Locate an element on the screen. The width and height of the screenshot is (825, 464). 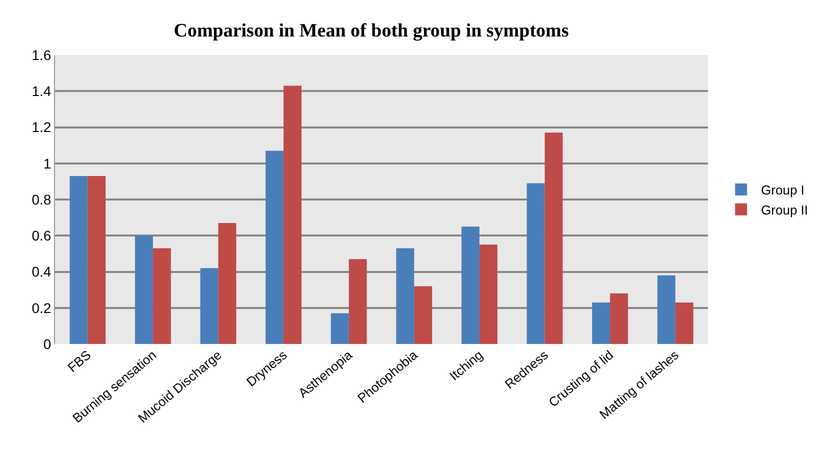
y-tick-label: 0.6 is located at coordinates (42, 236).